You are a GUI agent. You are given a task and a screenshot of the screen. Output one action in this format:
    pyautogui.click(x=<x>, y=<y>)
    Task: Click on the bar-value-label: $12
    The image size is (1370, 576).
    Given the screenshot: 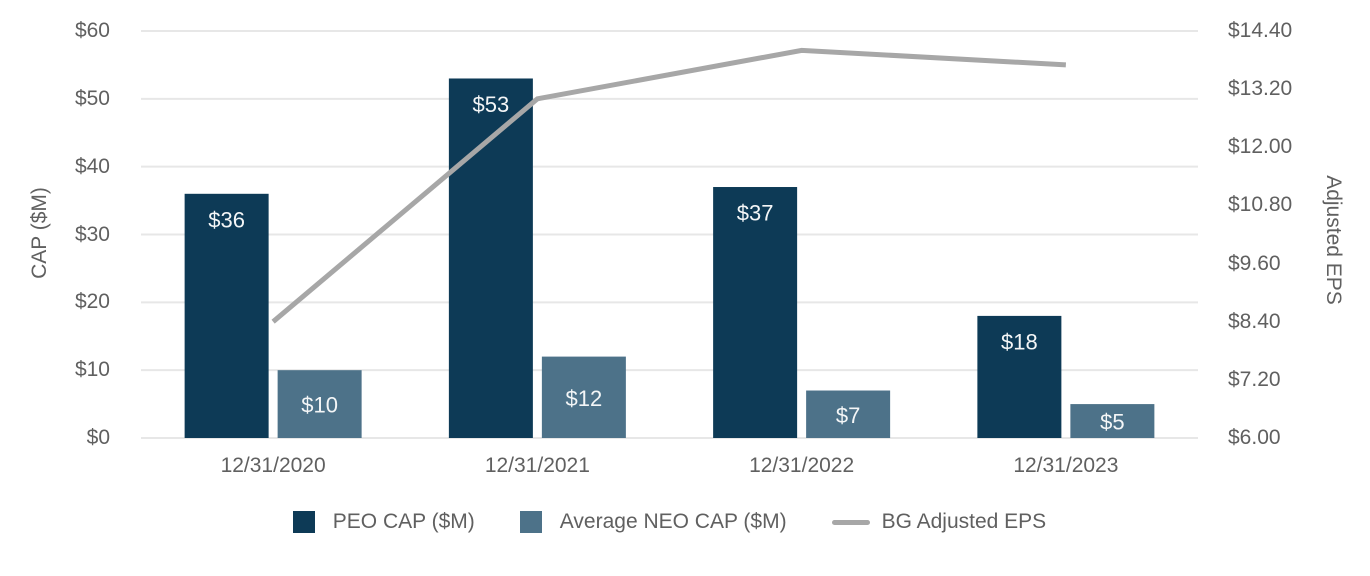 What is the action you would take?
    pyautogui.click(x=584, y=398)
    